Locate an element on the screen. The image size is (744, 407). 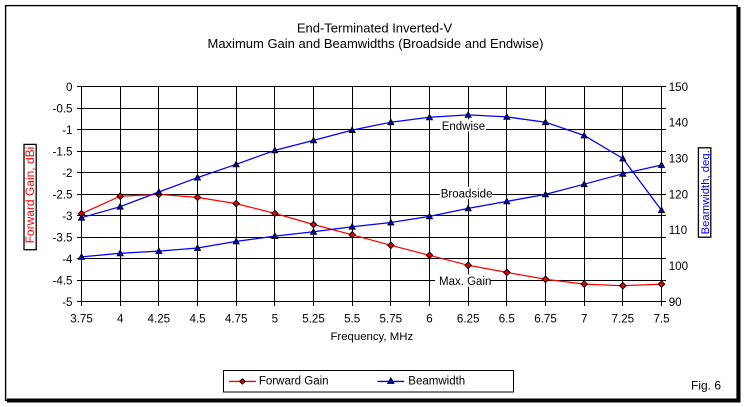
svg-text: -5 is located at coordinates (67, 302).